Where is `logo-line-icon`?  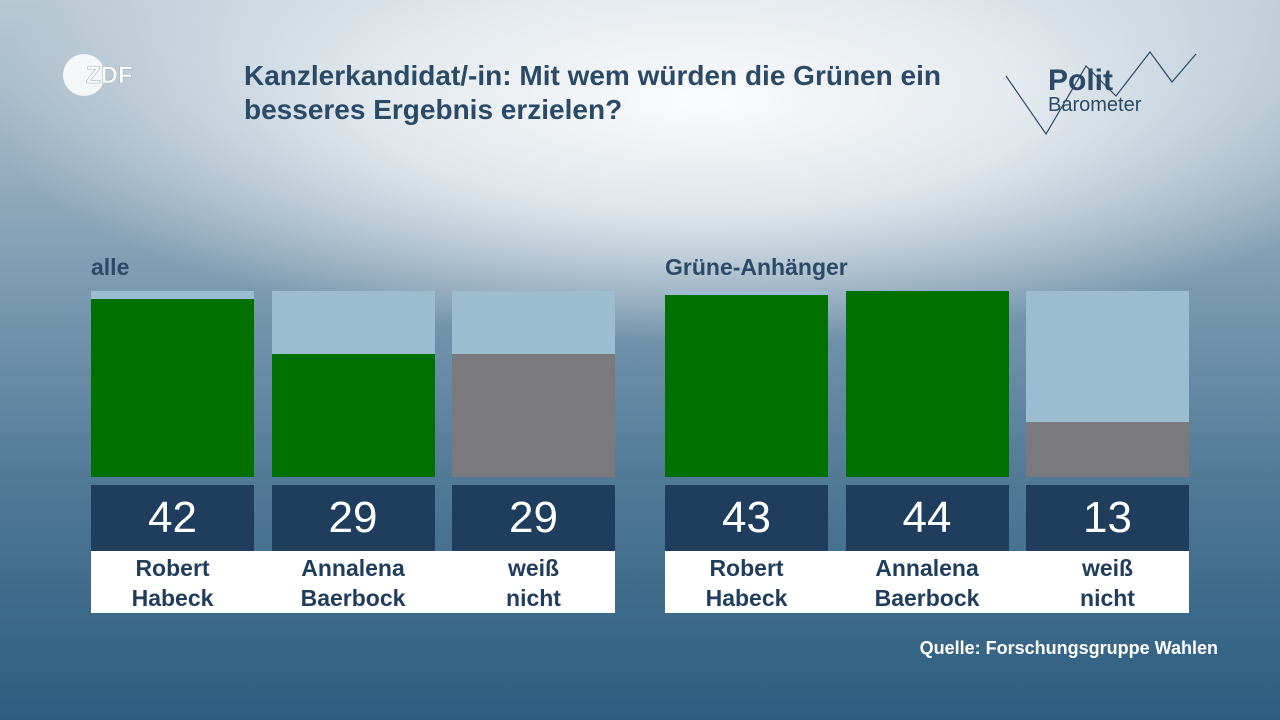
logo-line-icon is located at coordinates (1101, 93).